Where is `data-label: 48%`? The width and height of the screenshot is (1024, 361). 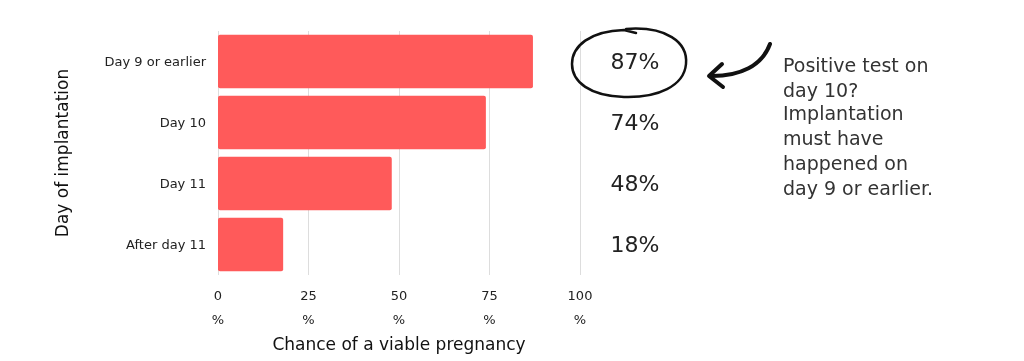
data-label: 48% is located at coordinates (635, 183).